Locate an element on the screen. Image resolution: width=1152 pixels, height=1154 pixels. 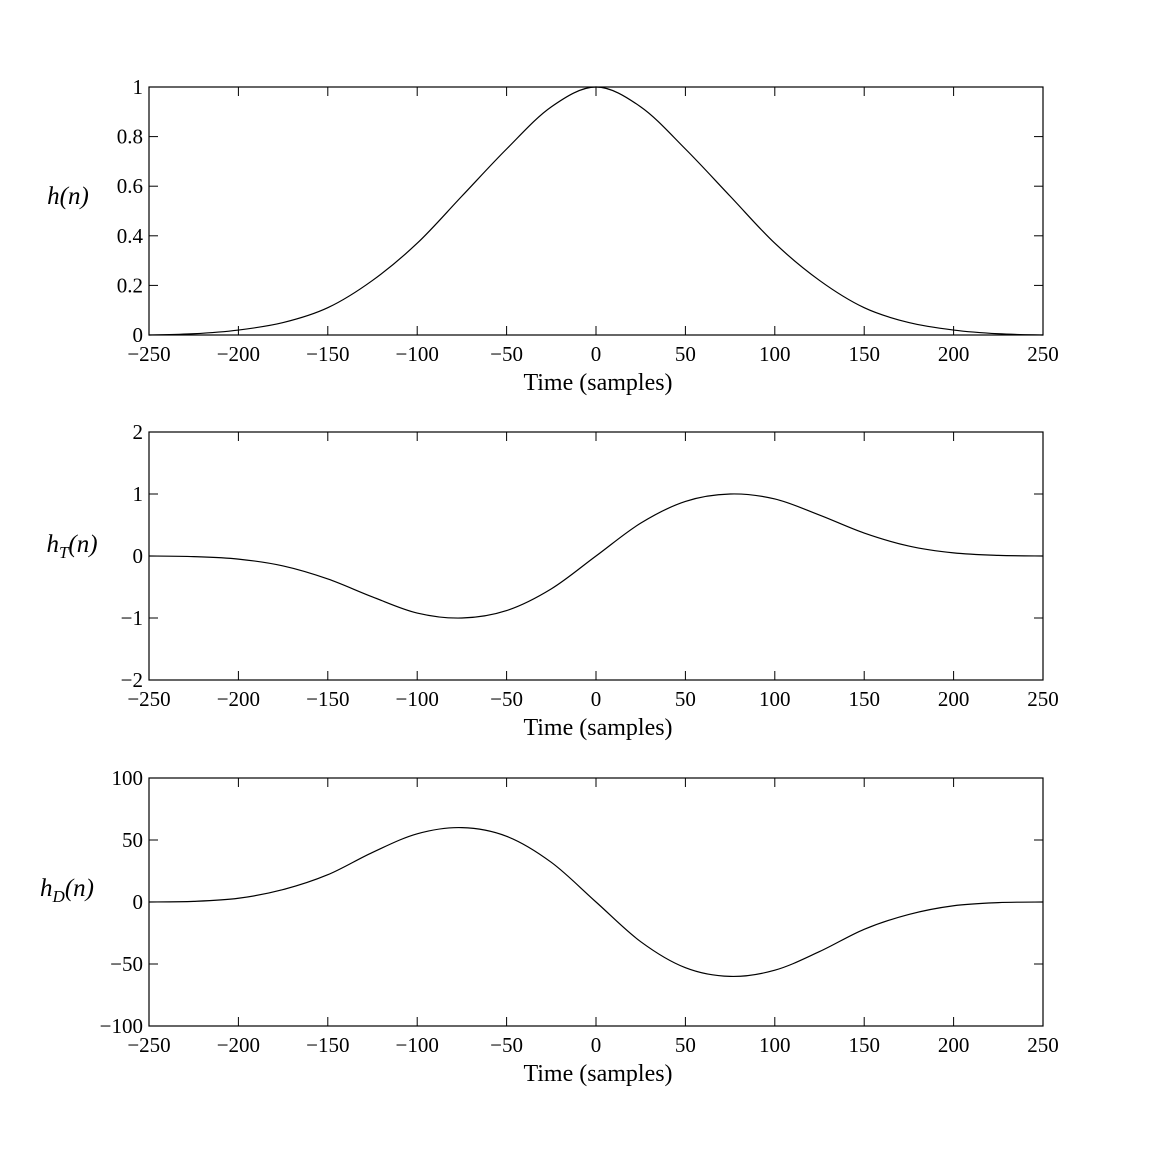
y-tick-label: −1 is located at coordinates (132, 618).